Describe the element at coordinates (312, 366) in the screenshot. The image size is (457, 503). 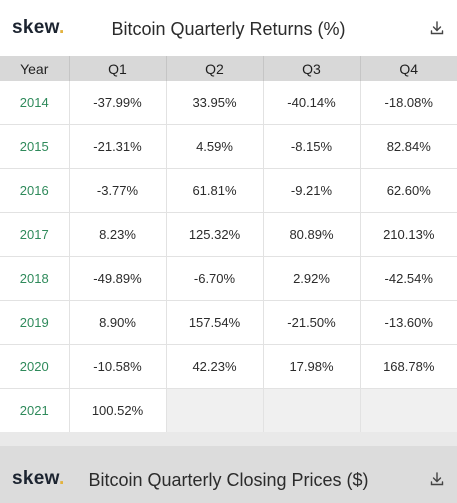
I see `q3-cell: 17.98%` at that location.